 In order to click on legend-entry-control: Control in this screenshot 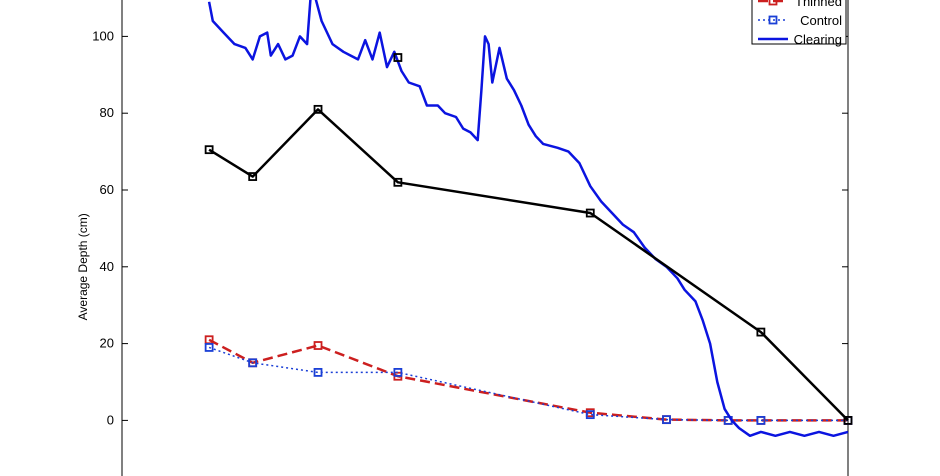, I will do `click(800, 20)`.